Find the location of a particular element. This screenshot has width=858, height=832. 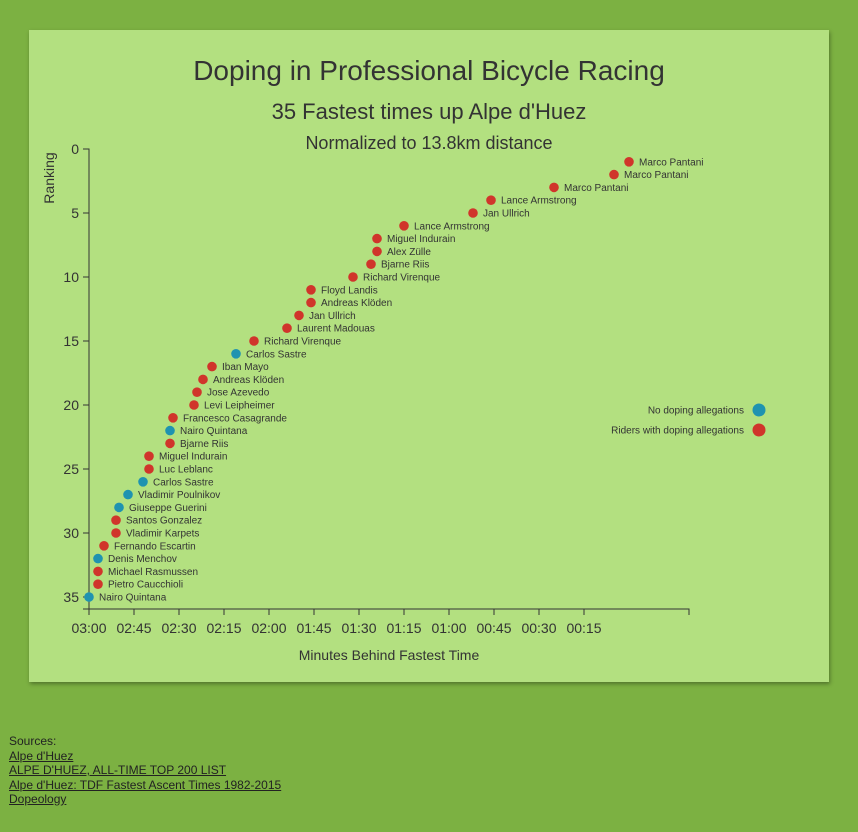

x-tick-label: 01:45 is located at coordinates (313, 628).